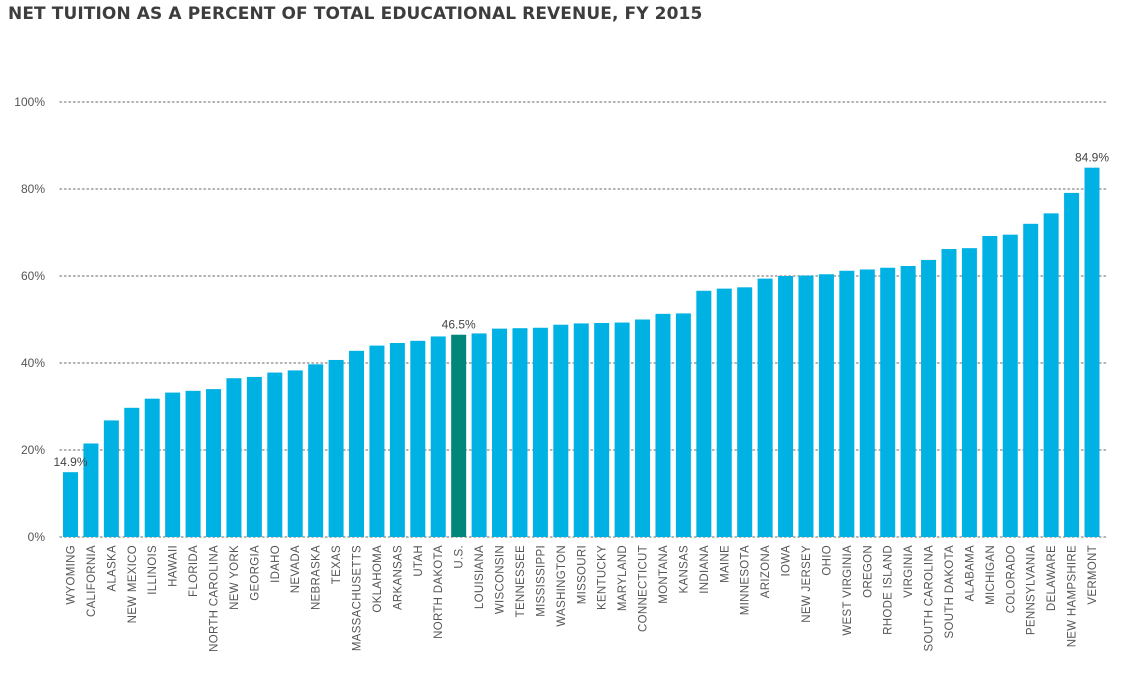  Describe the element at coordinates (765, 407) in the screenshot. I see `bar-arizona` at that location.